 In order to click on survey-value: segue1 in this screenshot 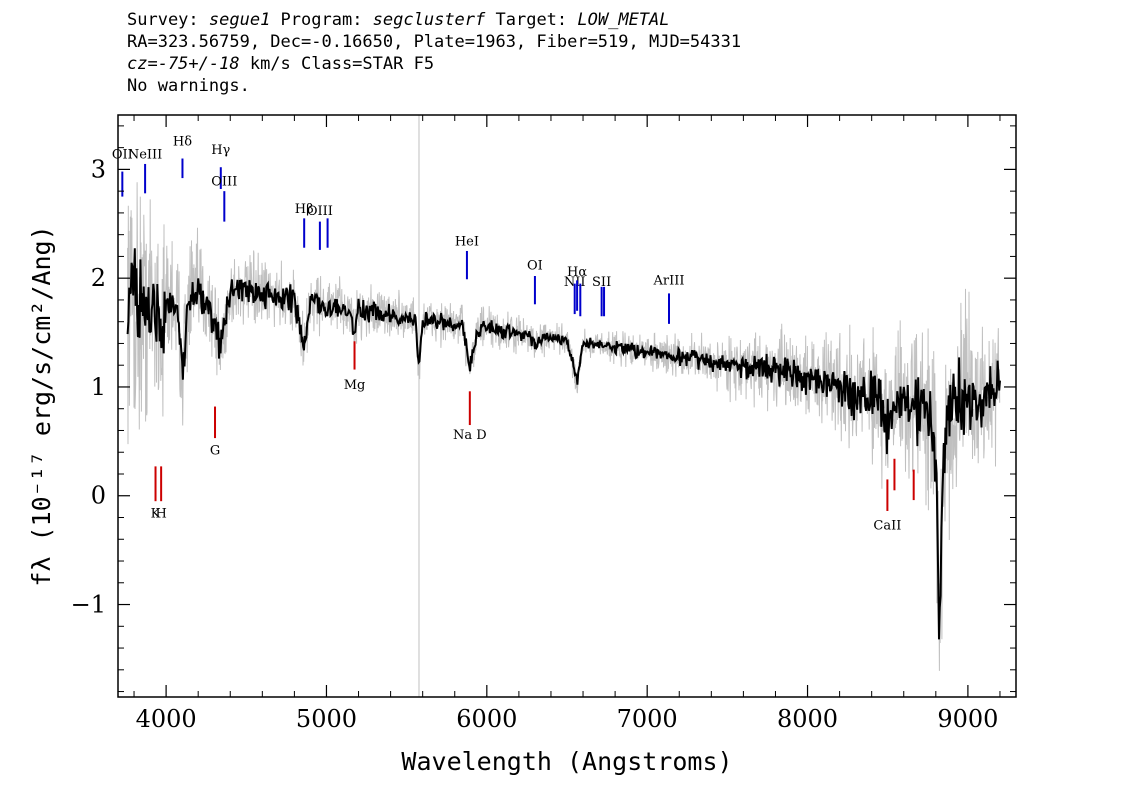, I will do `click(239, 20)`.